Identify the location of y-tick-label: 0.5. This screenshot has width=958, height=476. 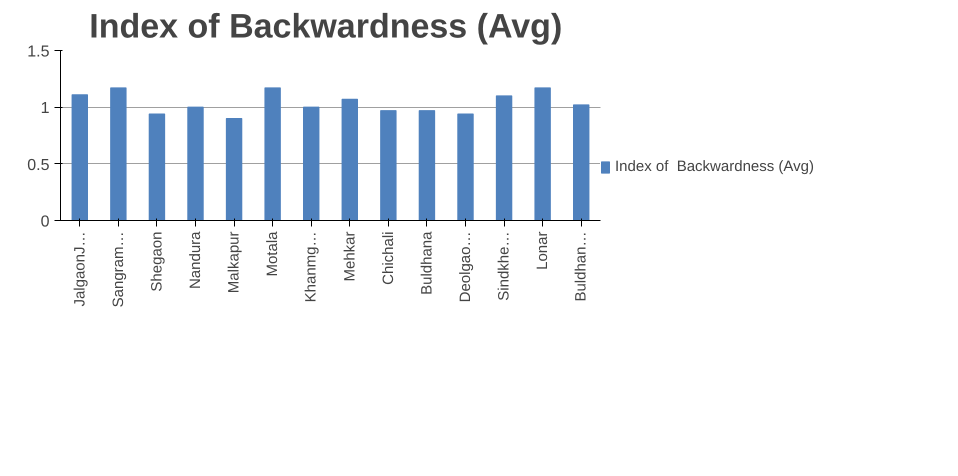
(38, 165).